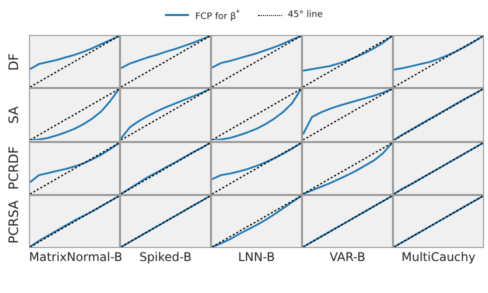 This screenshot has width=488, height=293. Describe the element at coordinates (165, 257) in the screenshot. I see `x-axis-title: Spiked-B` at that location.